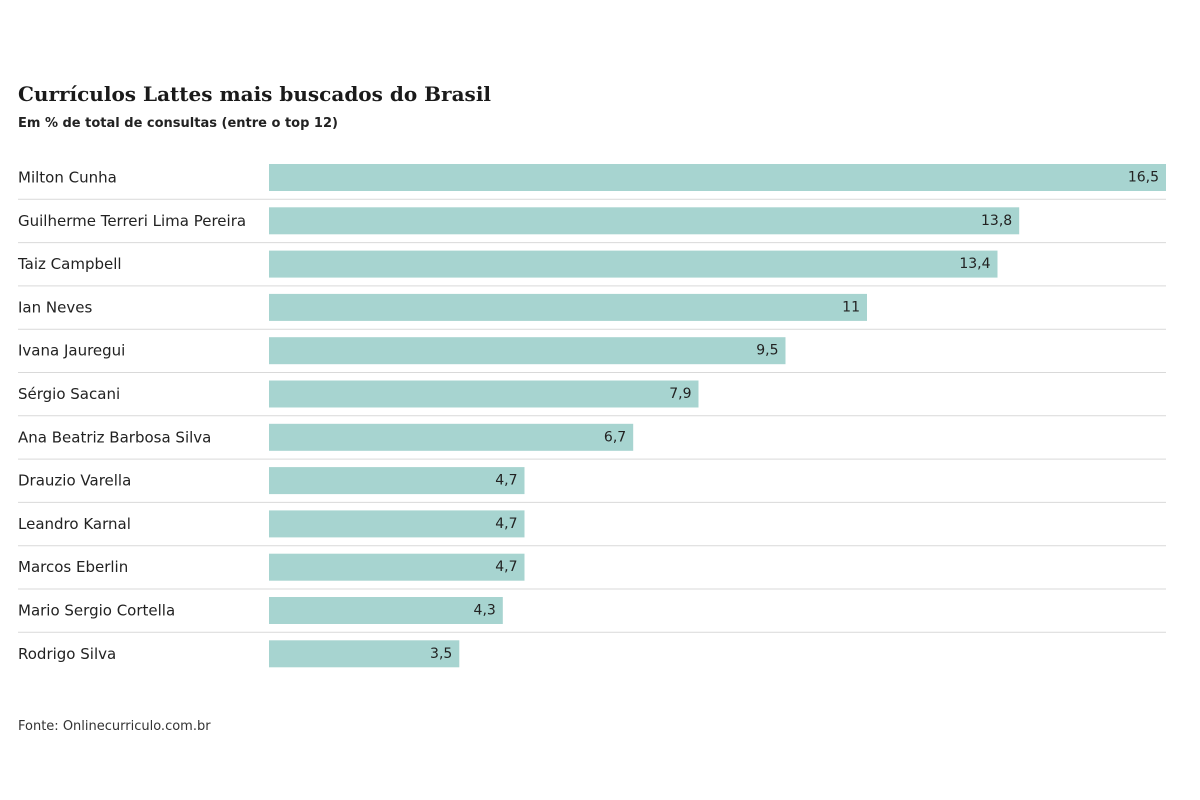 The width and height of the screenshot is (1200, 800). What do you see at coordinates (851, 307) in the screenshot?
I see `value-label: 11` at bounding box center [851, 307].